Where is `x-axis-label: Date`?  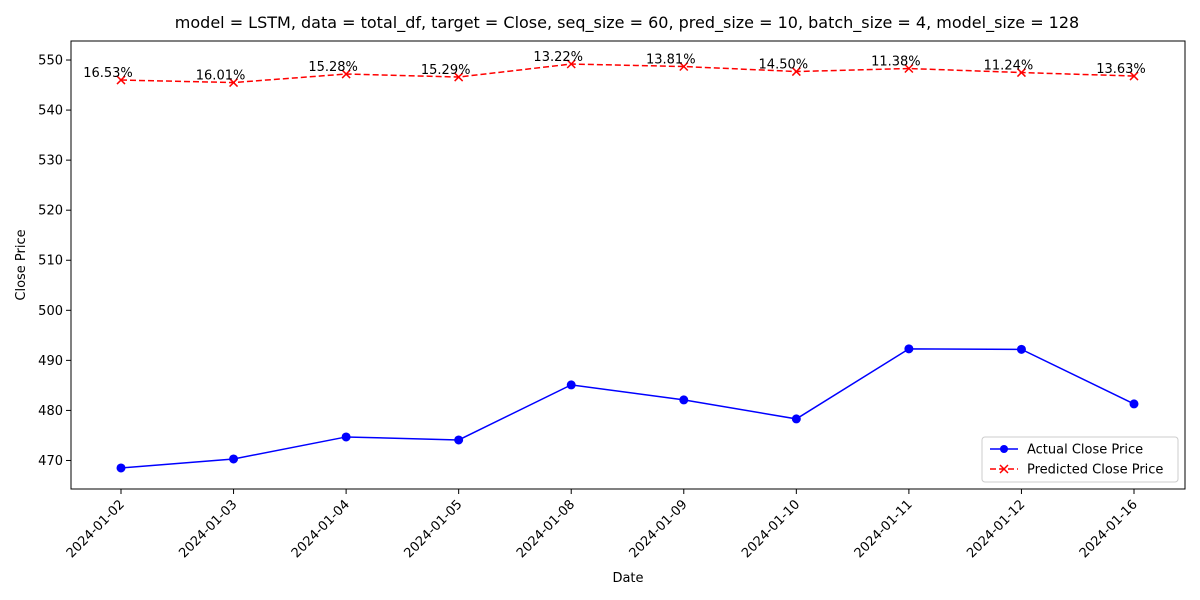 x-axis-label: Date is located at coordinates (627, 578).